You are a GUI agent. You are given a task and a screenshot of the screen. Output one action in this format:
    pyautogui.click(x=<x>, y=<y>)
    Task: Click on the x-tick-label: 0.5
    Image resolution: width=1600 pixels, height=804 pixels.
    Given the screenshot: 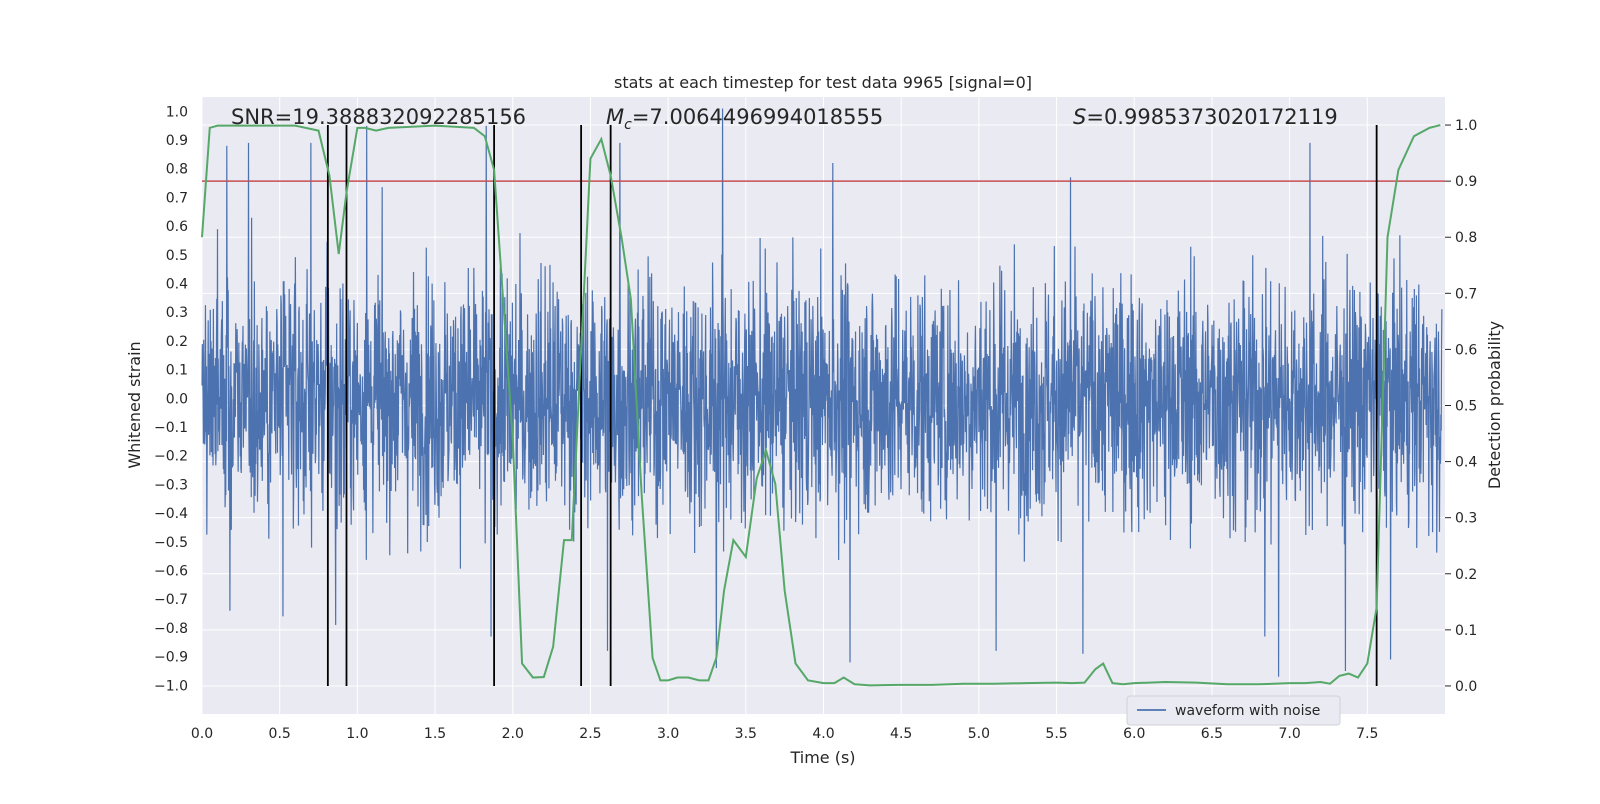 What is the action you would take?
    pyautogui.click(x=280, y=734)
    